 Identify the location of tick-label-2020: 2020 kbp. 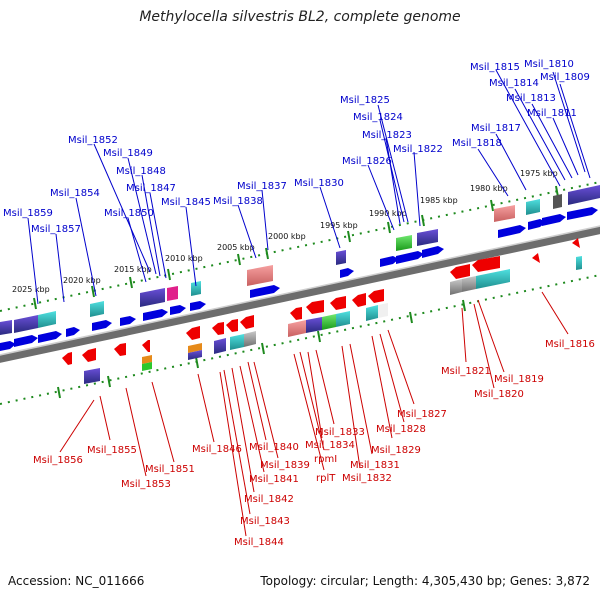
(82, 280).